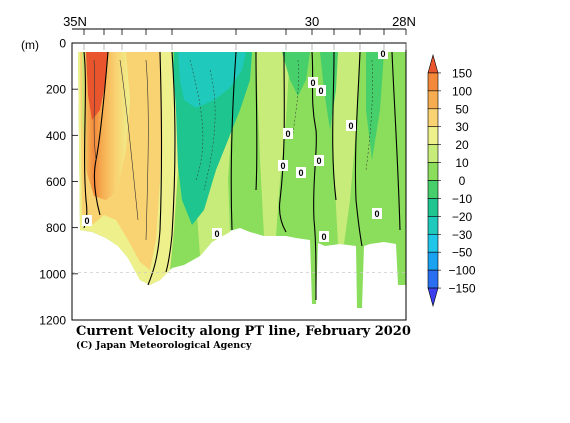 This screenshot has height=423, width=570. I want to click on y-axis-label: (m), so click(30, 45).